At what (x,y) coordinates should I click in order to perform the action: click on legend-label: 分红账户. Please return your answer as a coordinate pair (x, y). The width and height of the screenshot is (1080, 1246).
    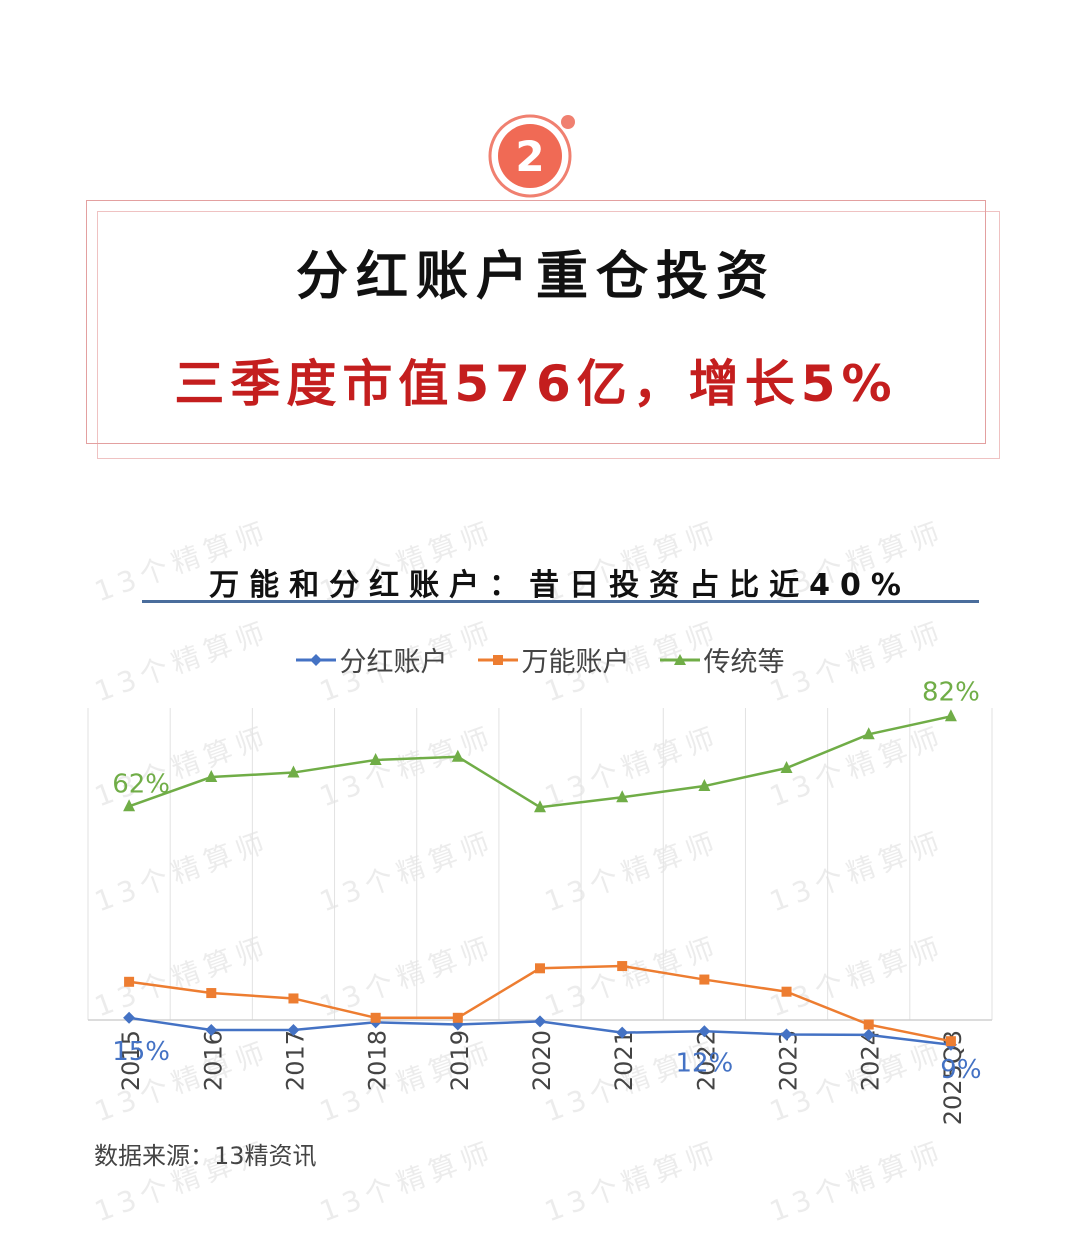
    Looking at the image, I should click on (393, 662).